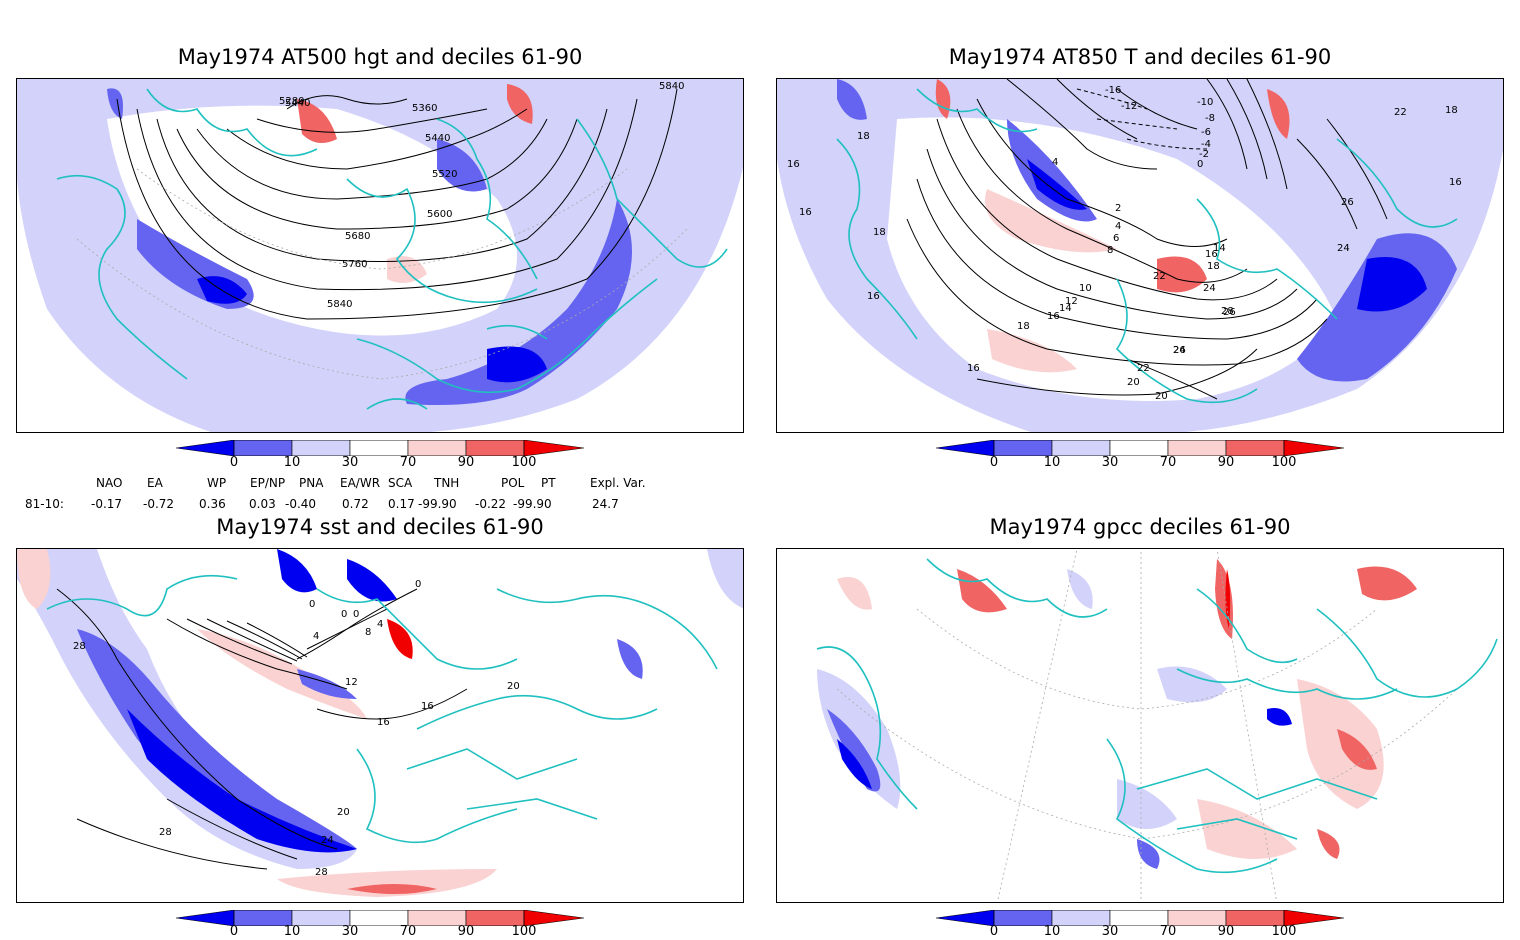  Describe the element at coordinates (1118, 208) in the screenshot. I see `contour-label: 2` at that location.